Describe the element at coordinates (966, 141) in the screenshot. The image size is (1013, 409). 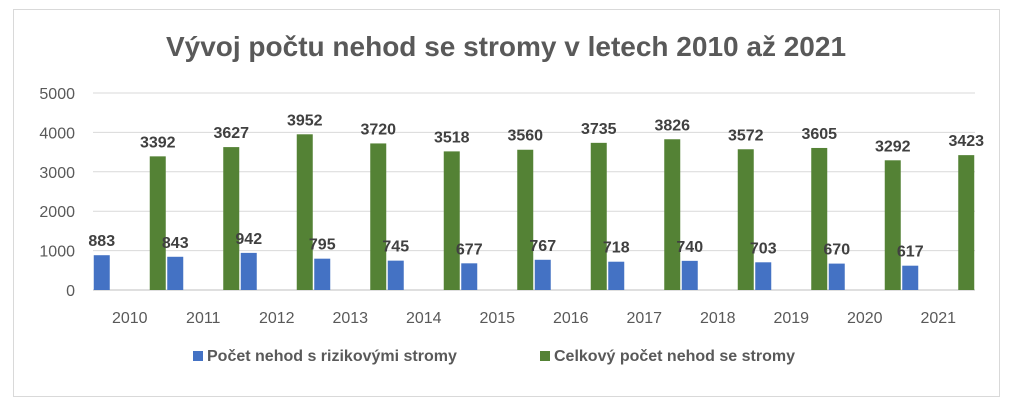
I see `data-label: 3423` at that location.